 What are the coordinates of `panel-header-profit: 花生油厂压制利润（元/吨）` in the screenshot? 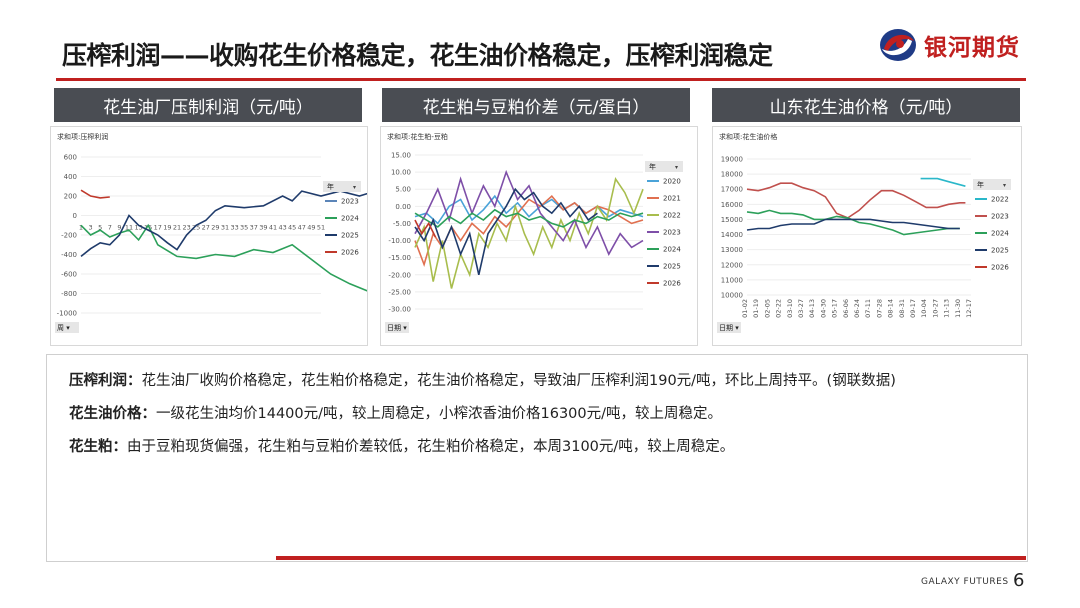 It's located at (208, 105).